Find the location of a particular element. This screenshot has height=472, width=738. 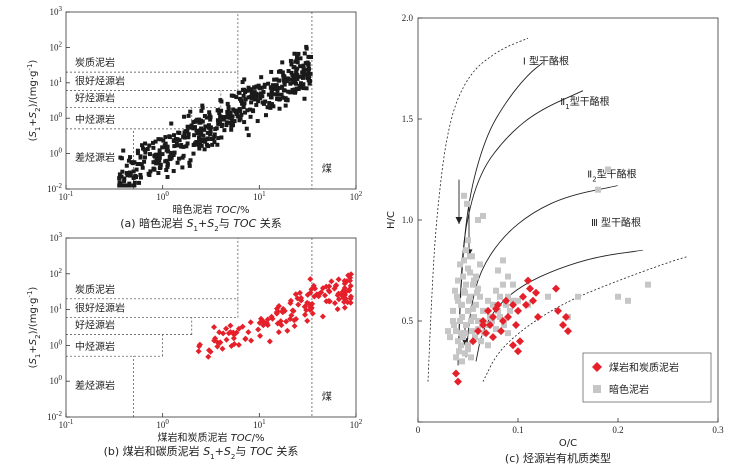

y-tick-label-part: 2 is located at coordinates (61, 44).